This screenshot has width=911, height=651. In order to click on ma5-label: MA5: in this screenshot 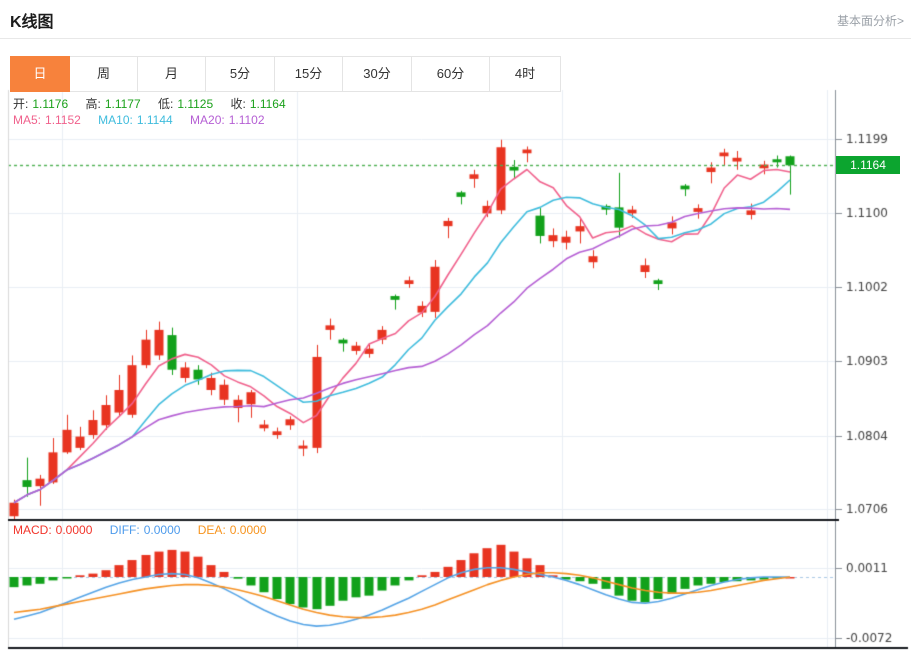, I will do `click(27, 120)`.